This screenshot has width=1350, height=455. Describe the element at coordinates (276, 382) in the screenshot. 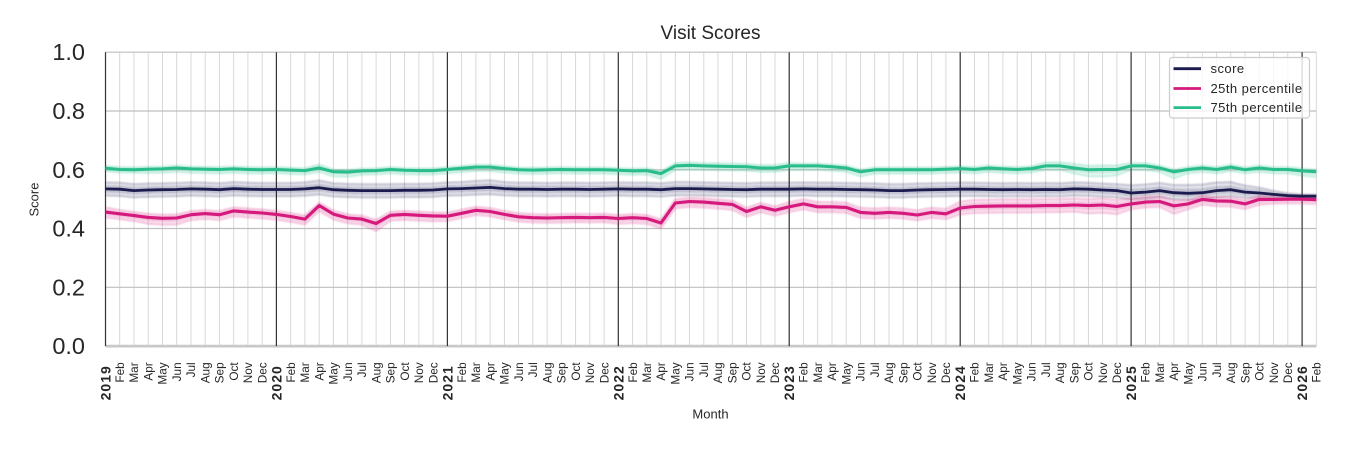

I see `svg-text: 2020` at that location.